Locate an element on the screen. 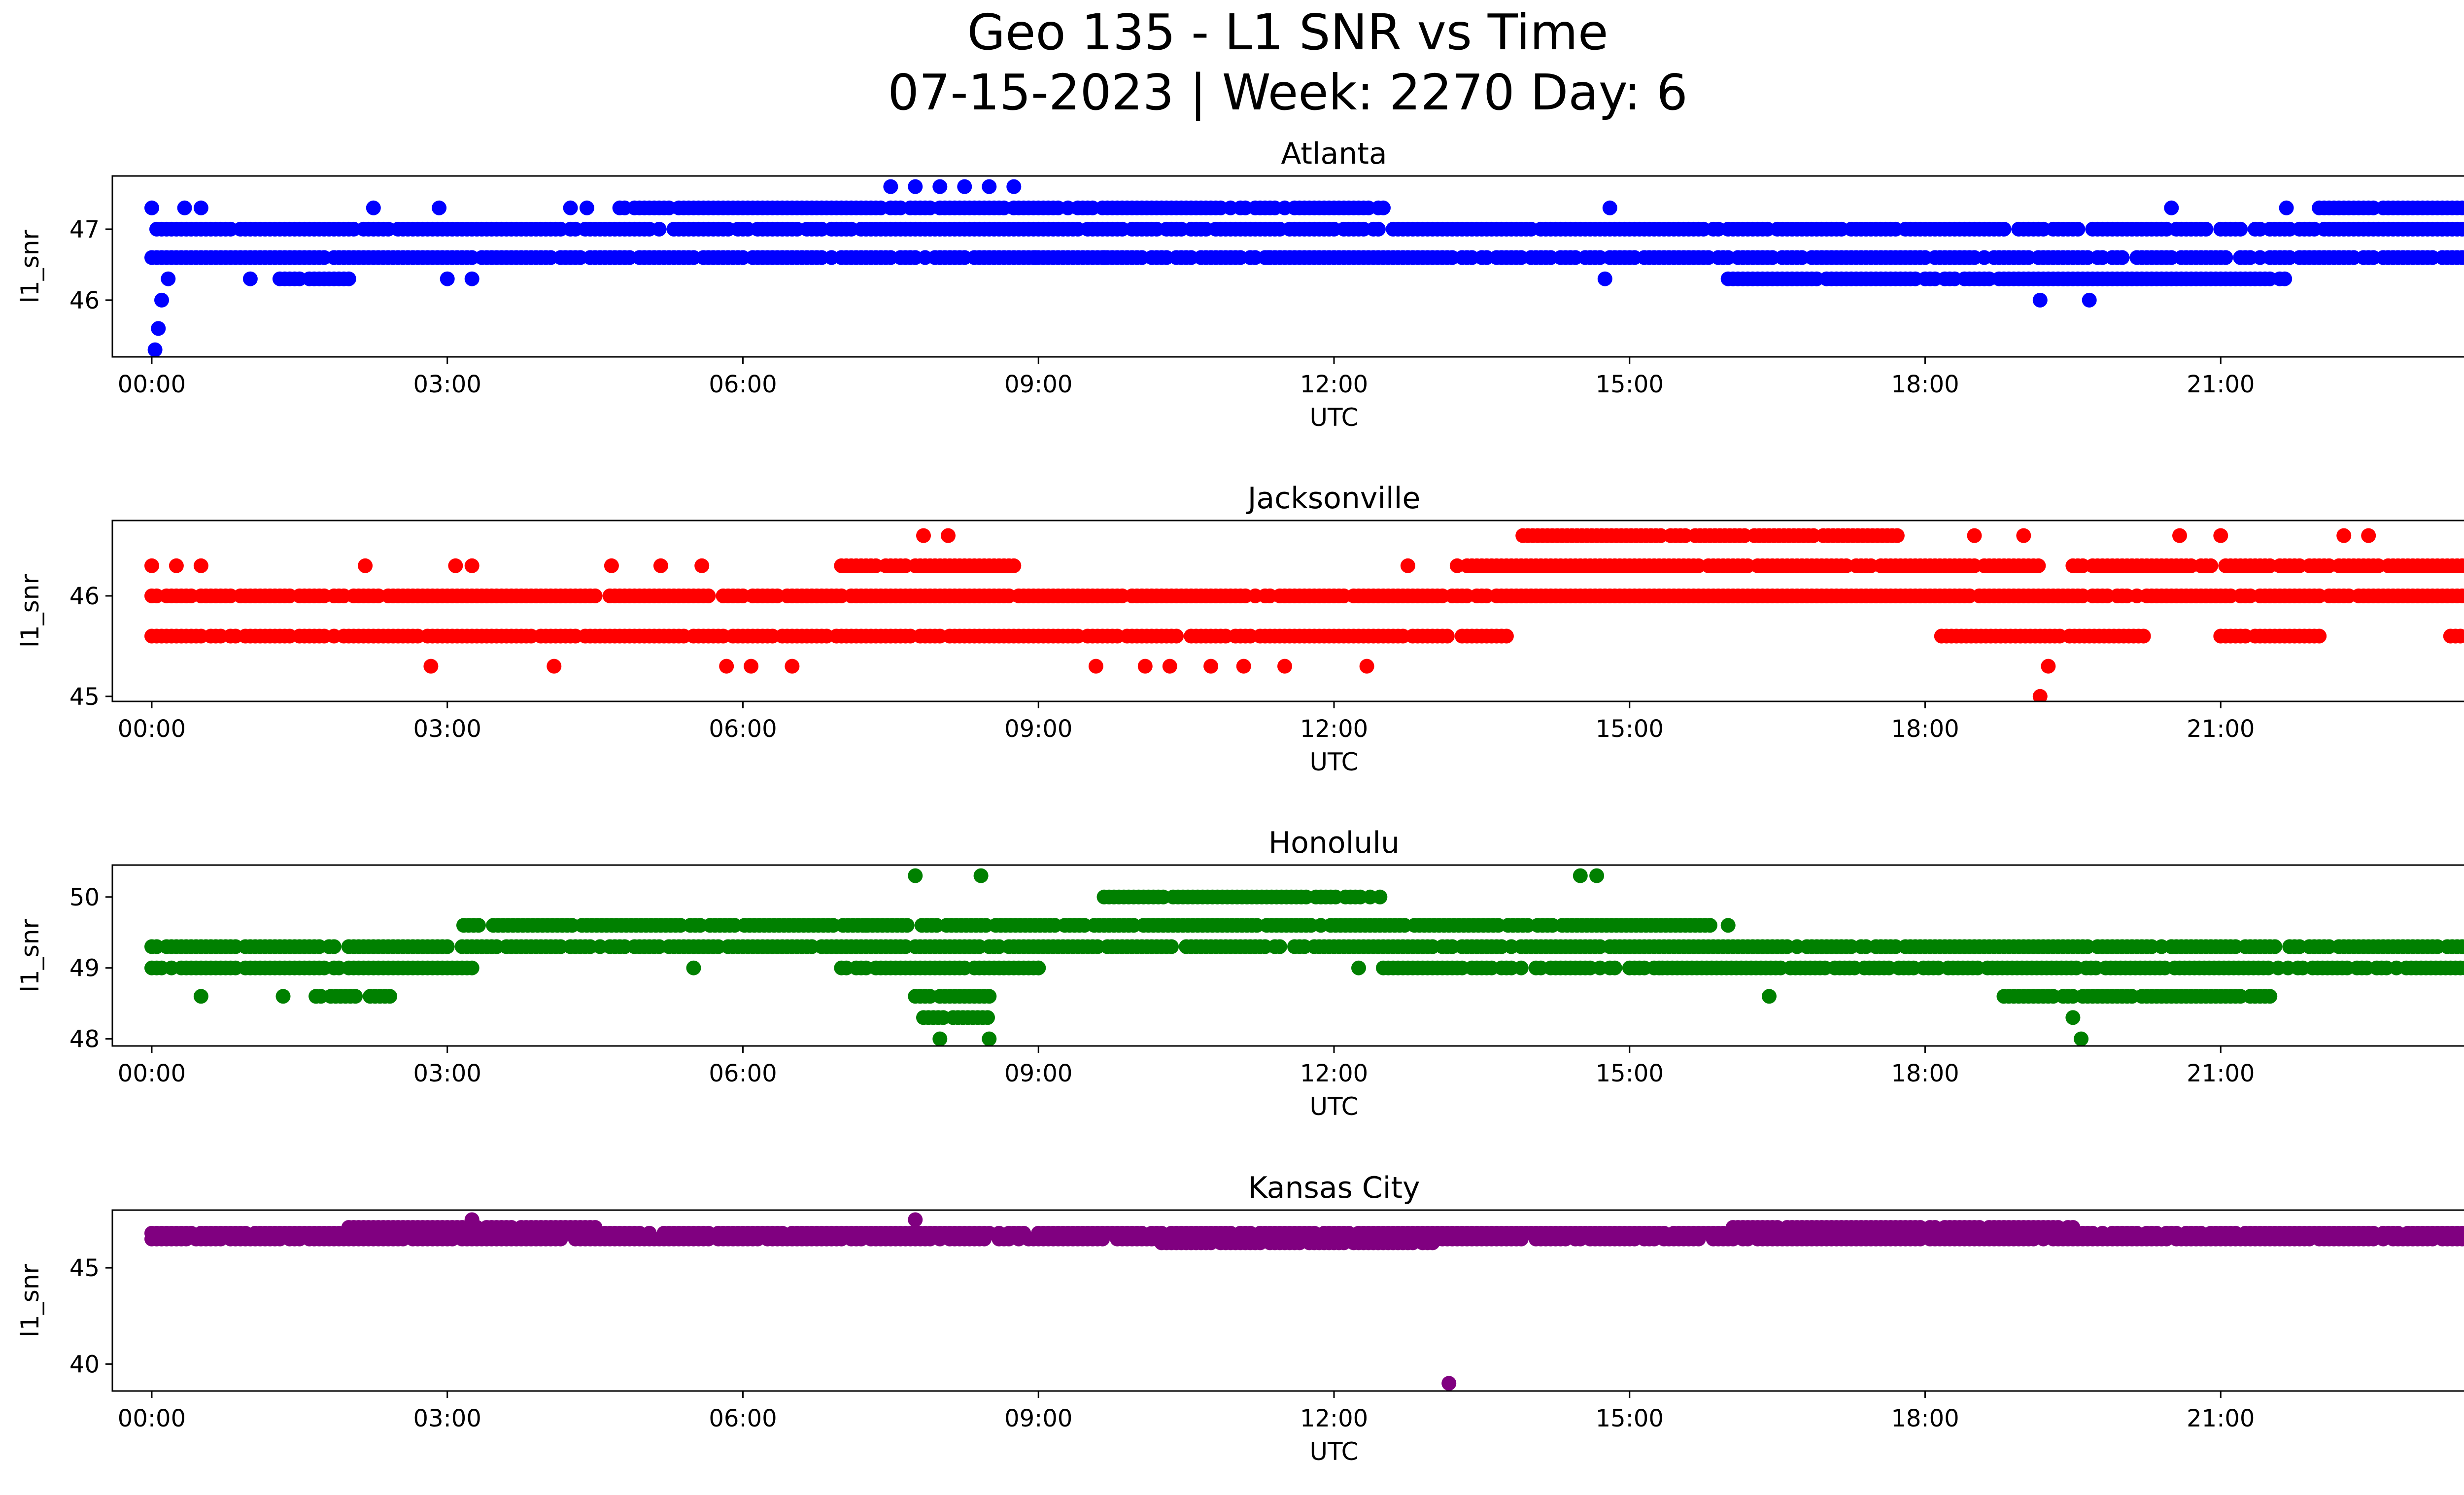 This screenshot has width=2464, height=1495. subplot-title: Atlanta is located at coordinates (1334, 154).